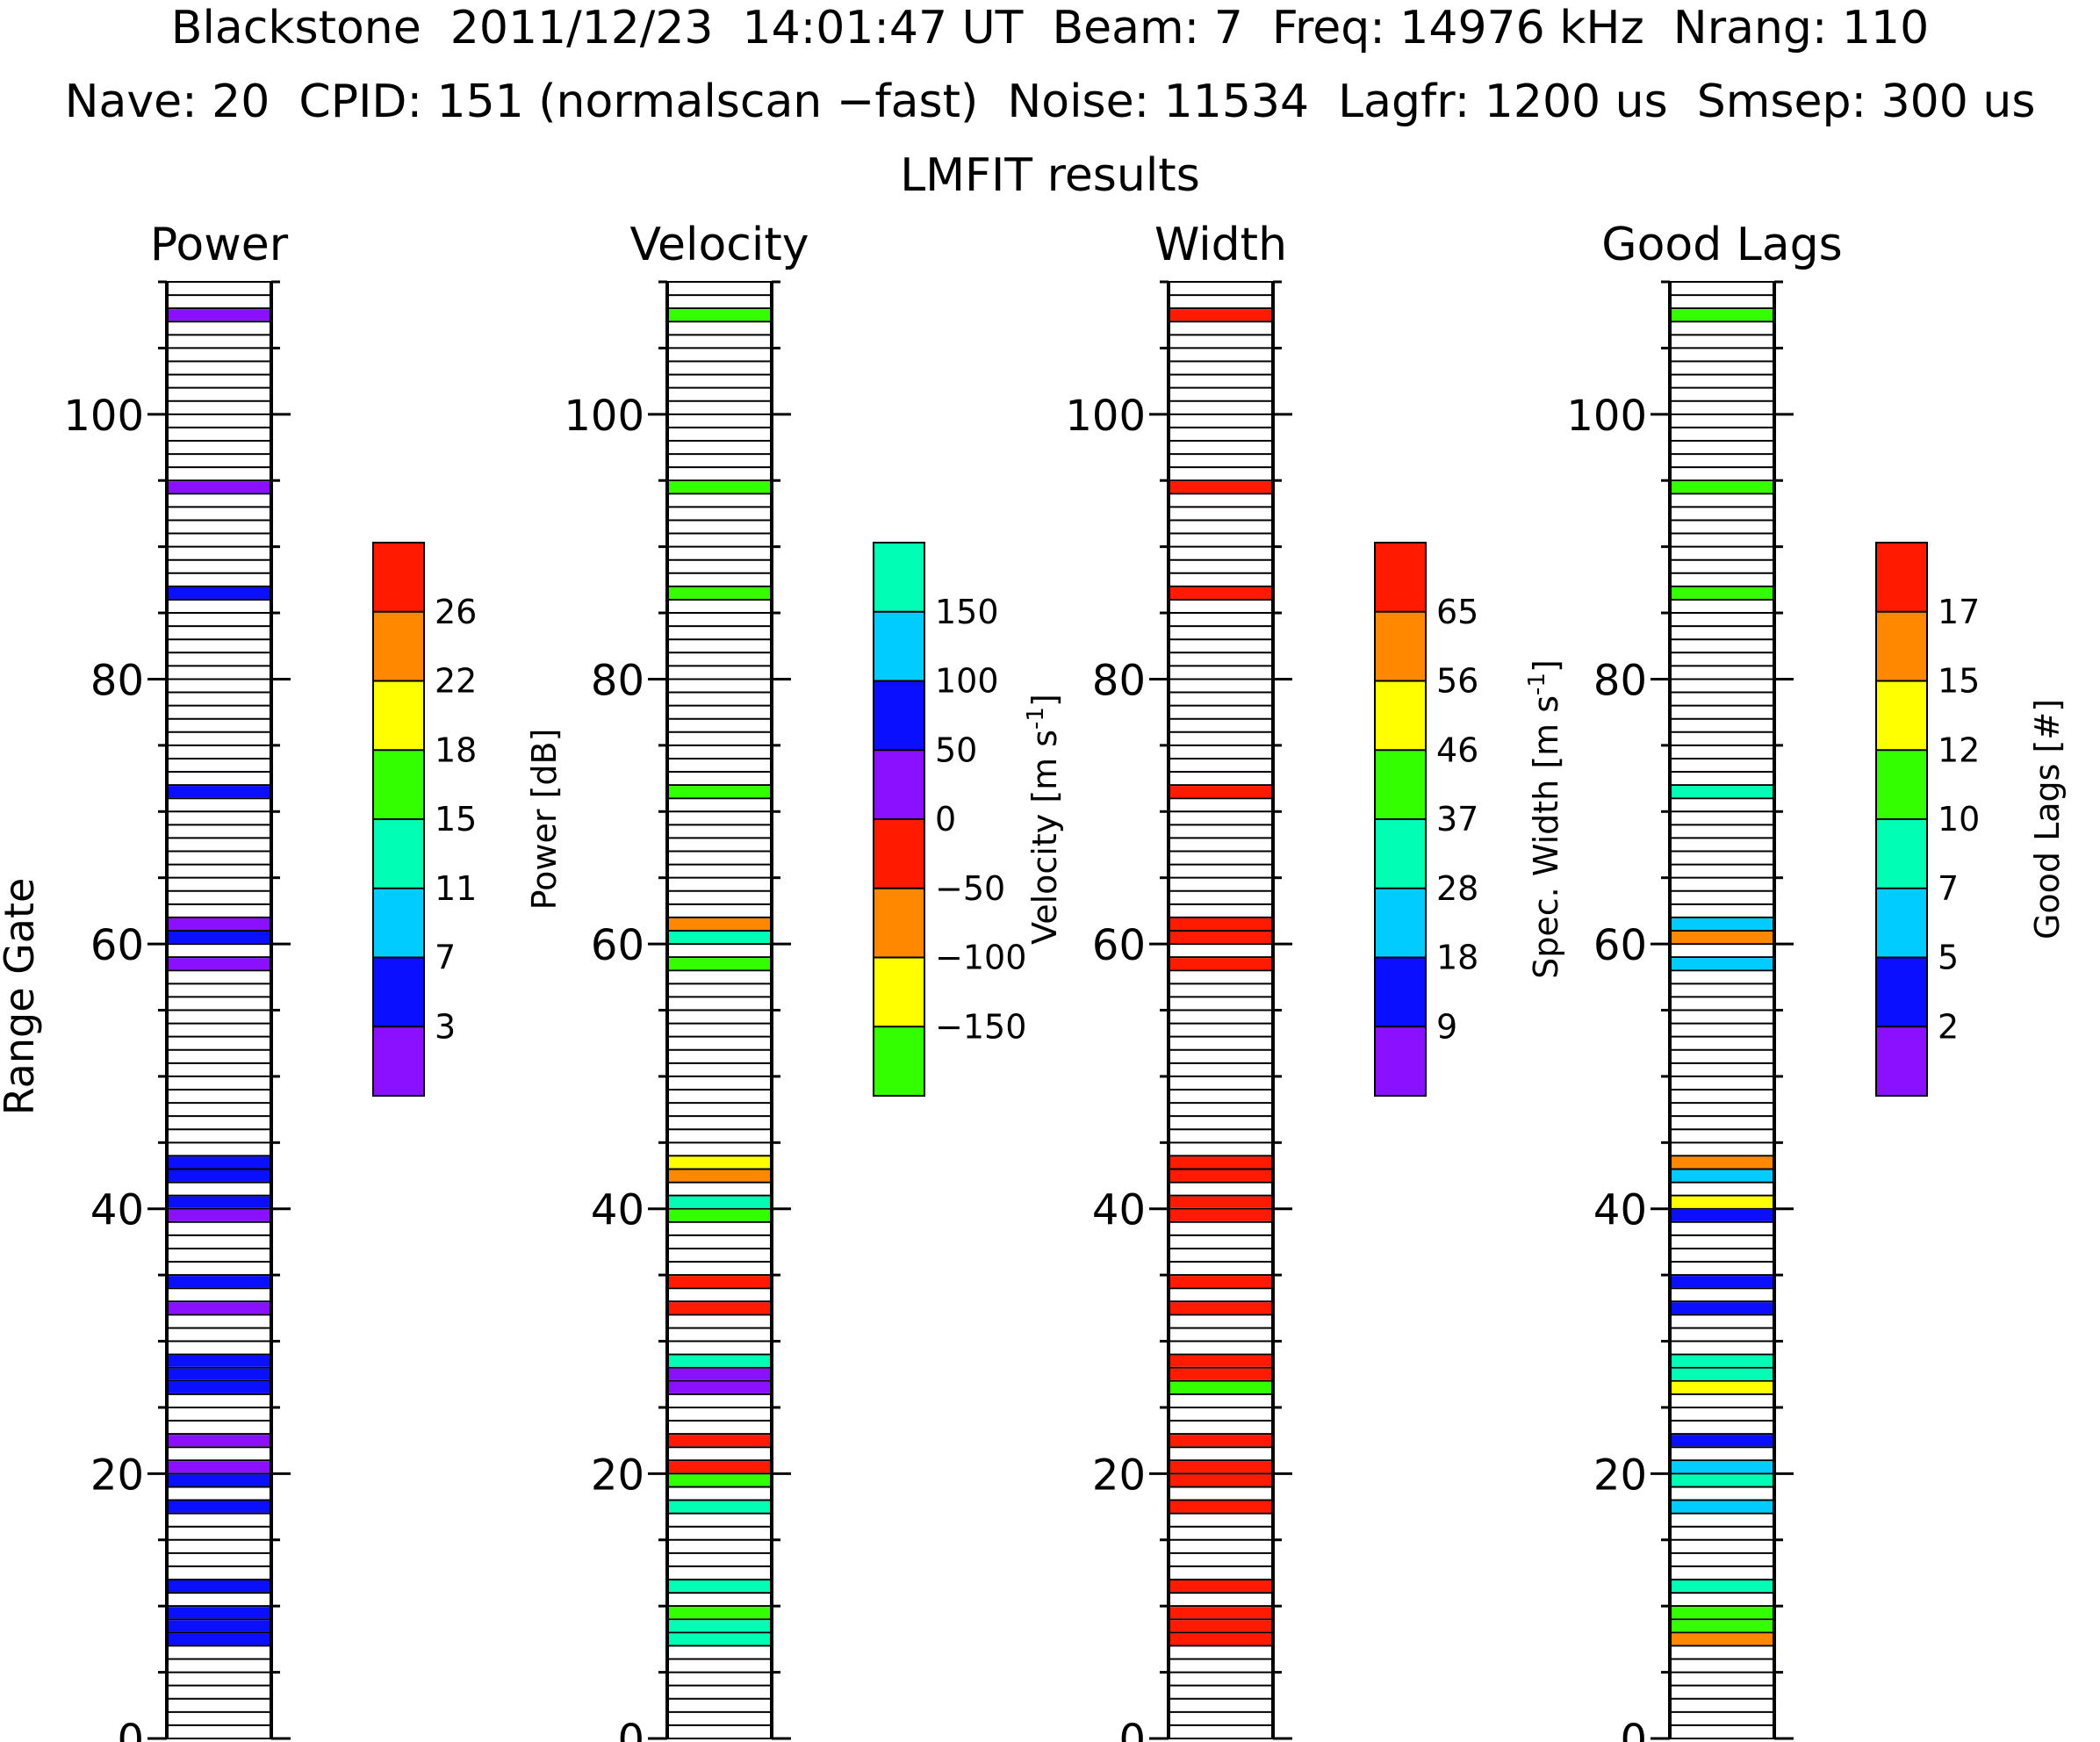 The image size is (2100, 1742). Describe the element at coordinates (1544, 819) in the screenshot. I see `colorbar-label: Spec. Width [m s-1]` at that location.